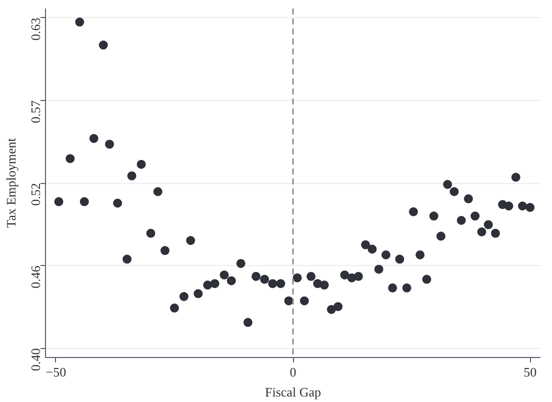 This screenshot has width=552, height=402. What do you see at coordinates (35, 29) in the screenshot?
I see `y-tick-label: 0.63` at bounding box center [35, 29].